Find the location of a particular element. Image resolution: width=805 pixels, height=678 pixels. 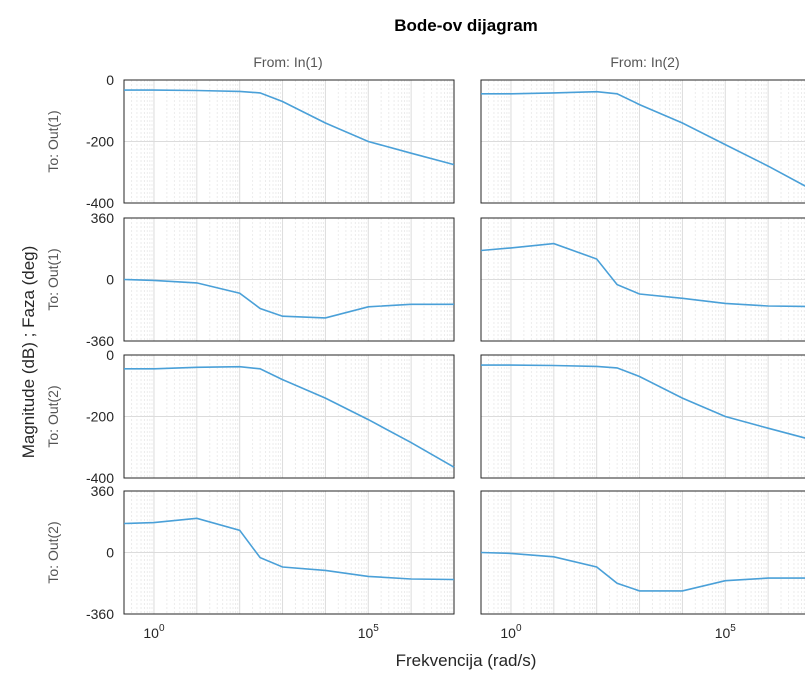

panel-r2-c0: 0 -200 -400 To: Out(2) is located at coordinates (250, 416).